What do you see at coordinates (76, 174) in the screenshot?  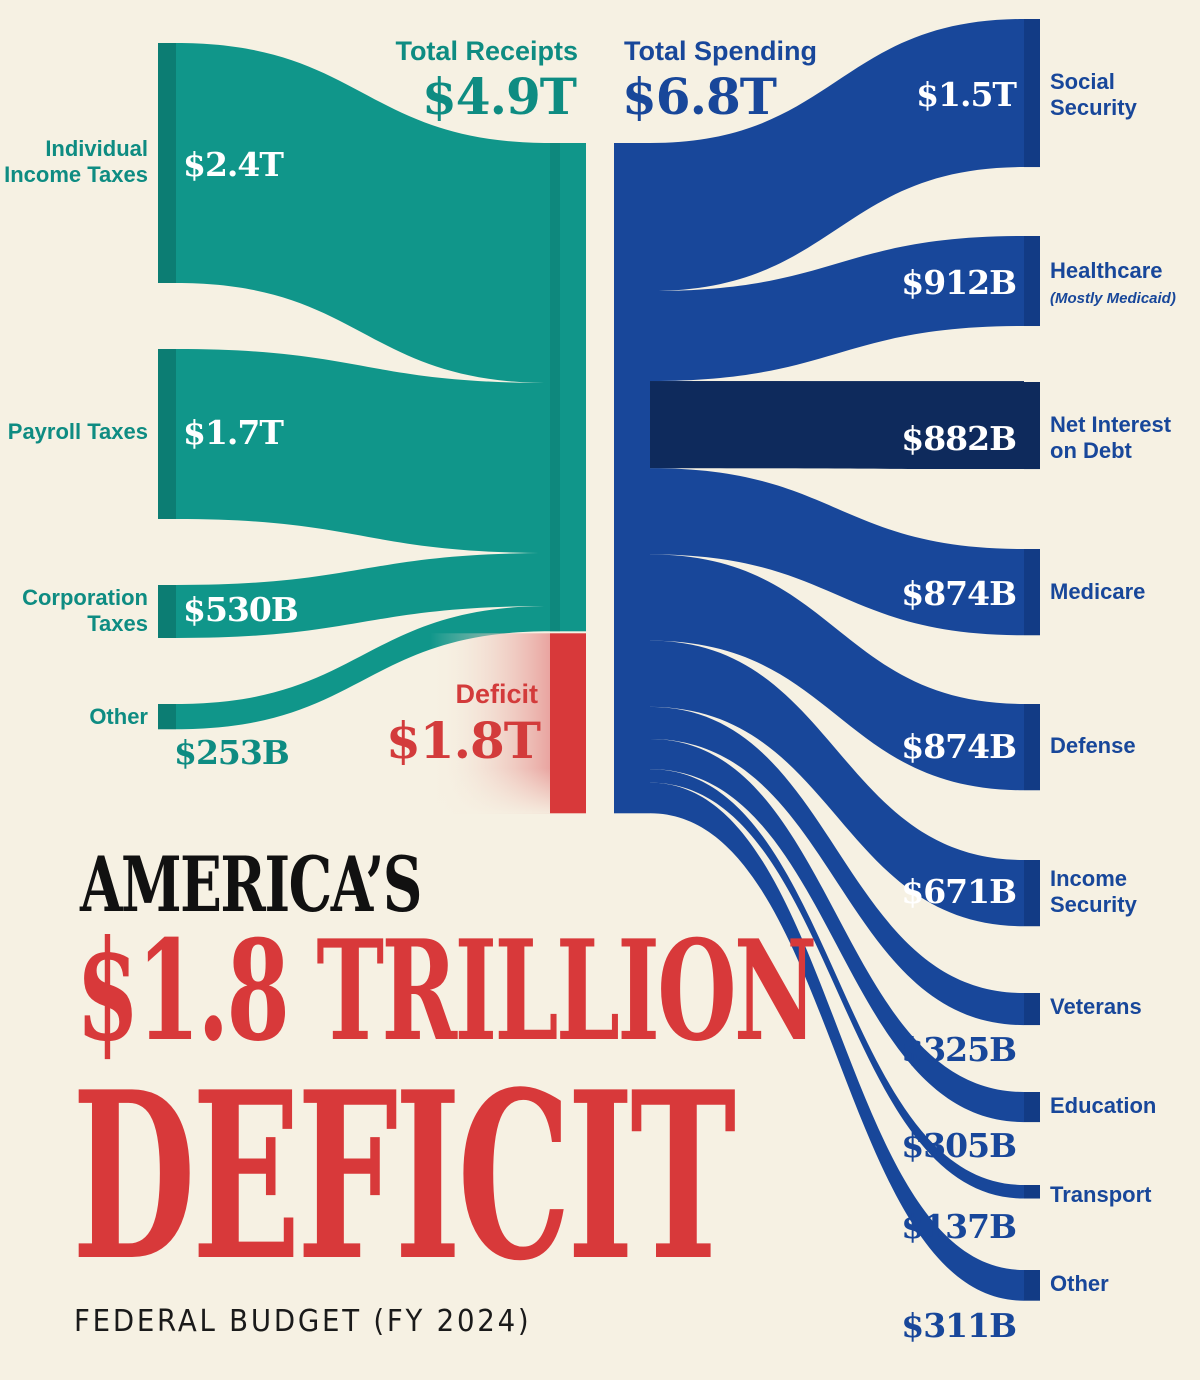 I see `receipt-label: Income Taxes` at bounding box center [76, 174].